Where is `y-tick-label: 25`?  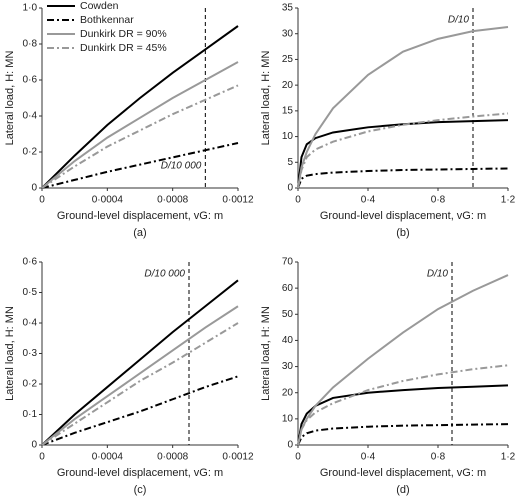 y-tick-label: 25 is located at coordinates (288, 59).